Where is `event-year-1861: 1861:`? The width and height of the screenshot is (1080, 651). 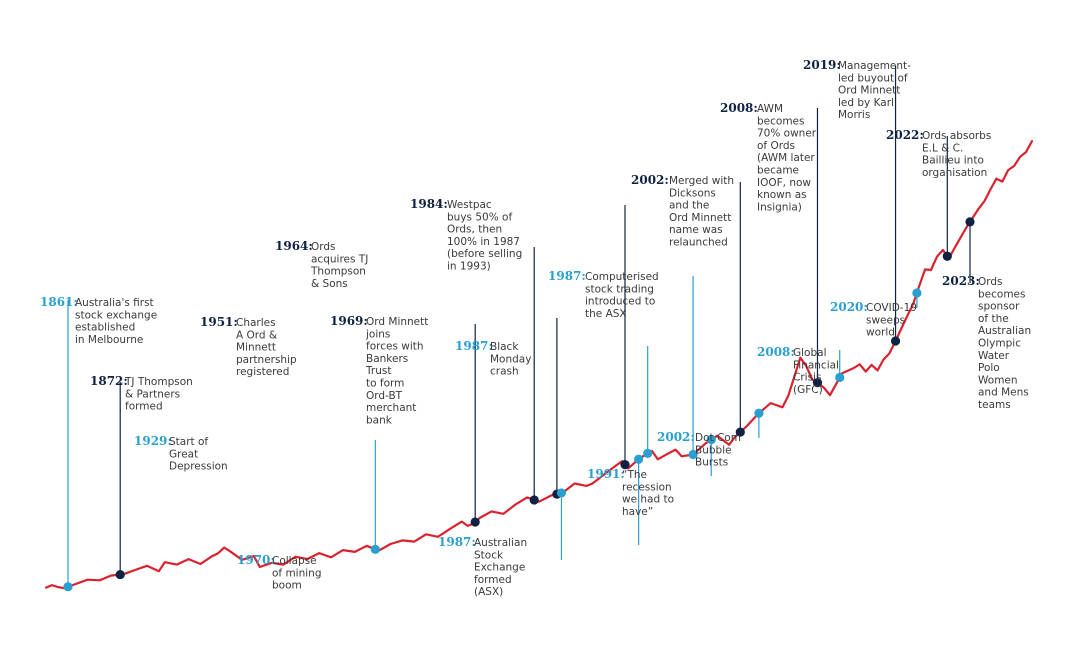 event-year-1861: 1861: is located at coordinates (59, 302).